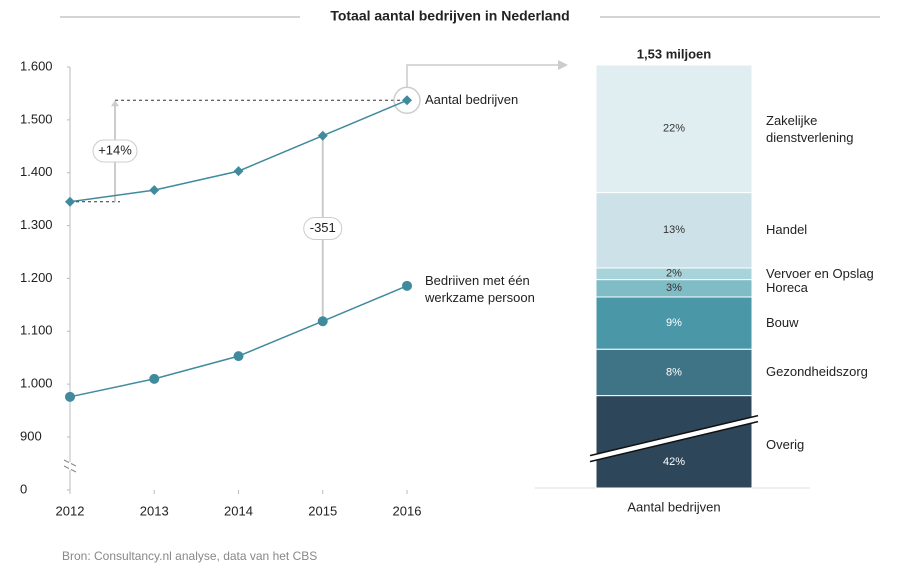 The image size is (900, 580). Describe the element at coordinates (238, 510) in the screenshot. I see `x-tick-label: 2014` at that location.